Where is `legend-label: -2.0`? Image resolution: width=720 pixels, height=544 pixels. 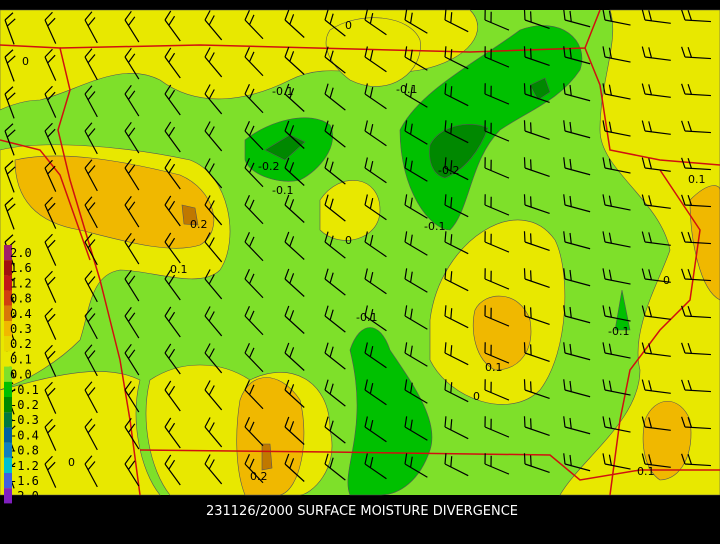 legend-label: -2.0 is located at coordinates (24, 496).